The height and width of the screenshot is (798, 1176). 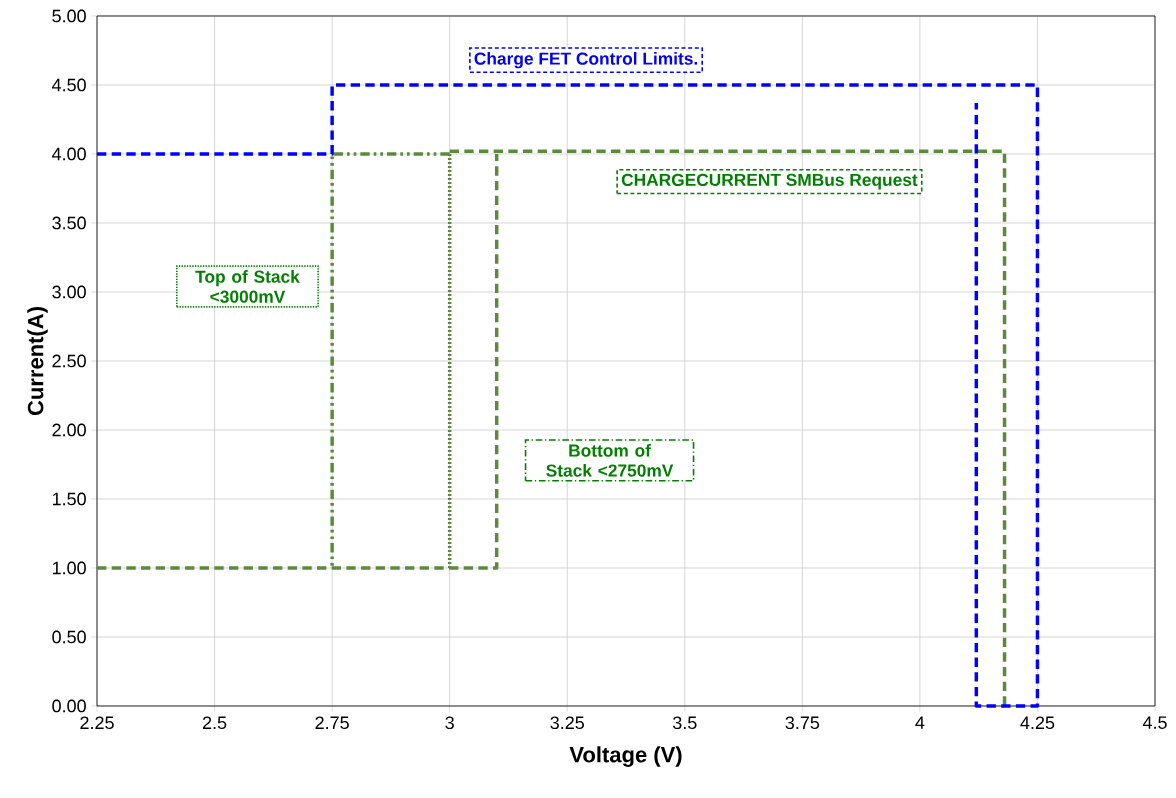 What do you see at coordinates (802, 723) in the screenshot?
I see `x-tick-label: 3.75` at bounding box center [802, 723].